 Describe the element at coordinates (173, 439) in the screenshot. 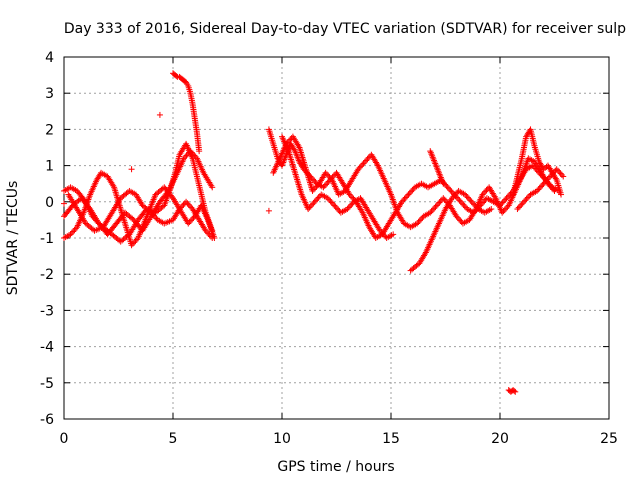

I see `x-tick-label: 5` at that location.